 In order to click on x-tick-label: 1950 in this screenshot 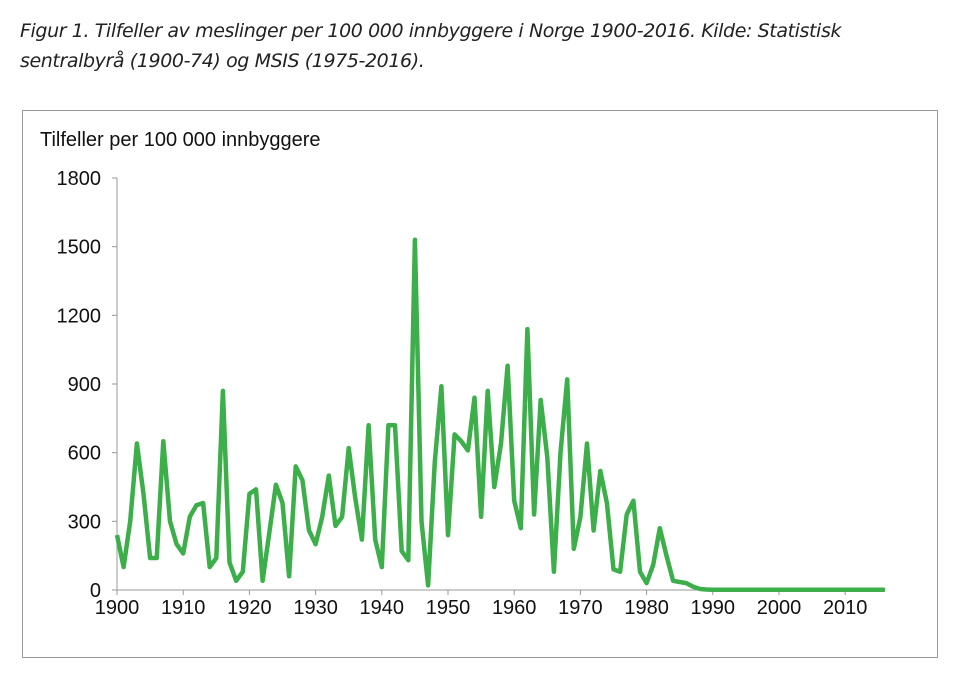, I will do `click(448, 608)`.